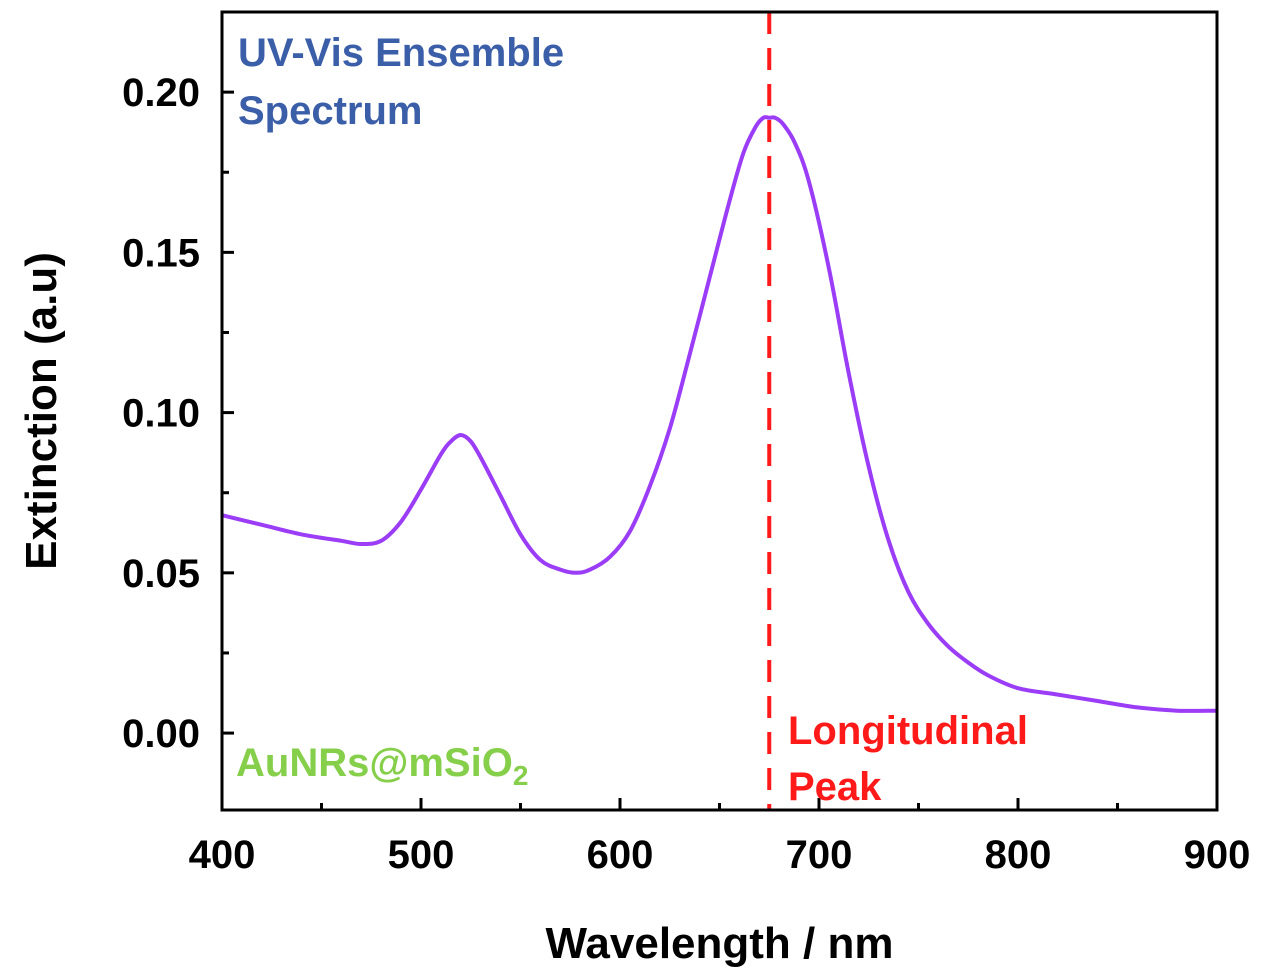  Describe the element at coordinates (161, 93) in the screenshot. I see `y-tick-label: 0.20` at that location.